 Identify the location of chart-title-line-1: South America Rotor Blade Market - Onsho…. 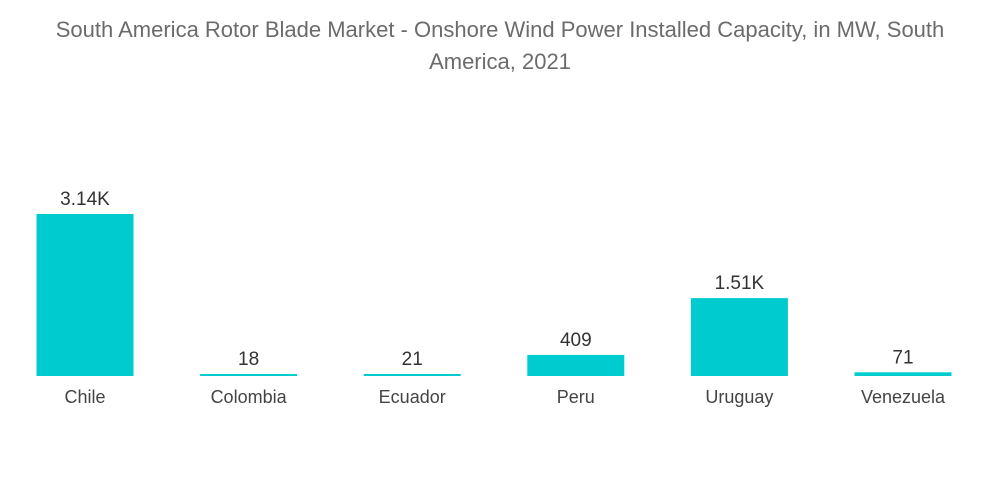
(500, 29).